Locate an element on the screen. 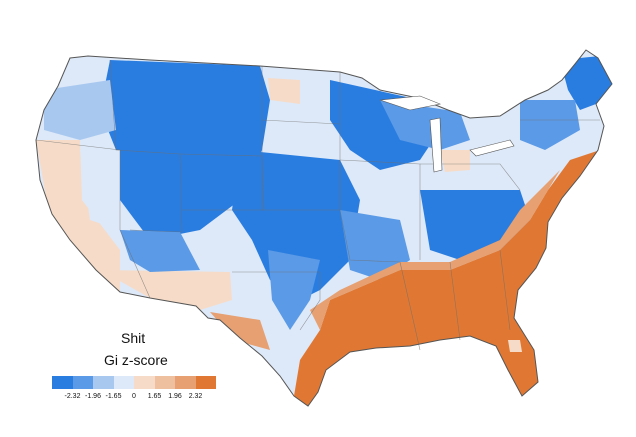 Image resolution: width=636 pixels, height=437 pixels. arizona-nm-region is located at coordinates (160, 251).